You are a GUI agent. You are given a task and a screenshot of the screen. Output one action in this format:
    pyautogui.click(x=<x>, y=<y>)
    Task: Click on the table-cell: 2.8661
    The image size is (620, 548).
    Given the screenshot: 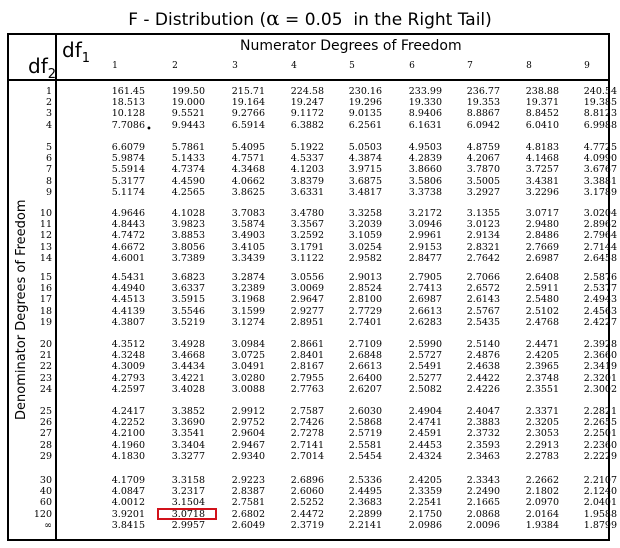 What is the action you would take?
    pyautogui.click(x=307, y=344)
    